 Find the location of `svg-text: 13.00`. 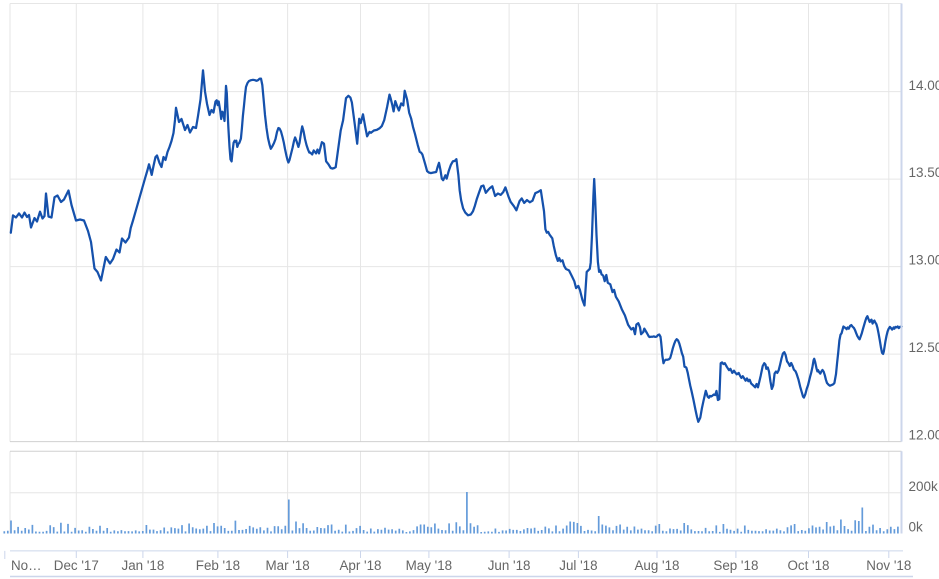

svg-text: 13.00 is located at coordinates (924, 260).